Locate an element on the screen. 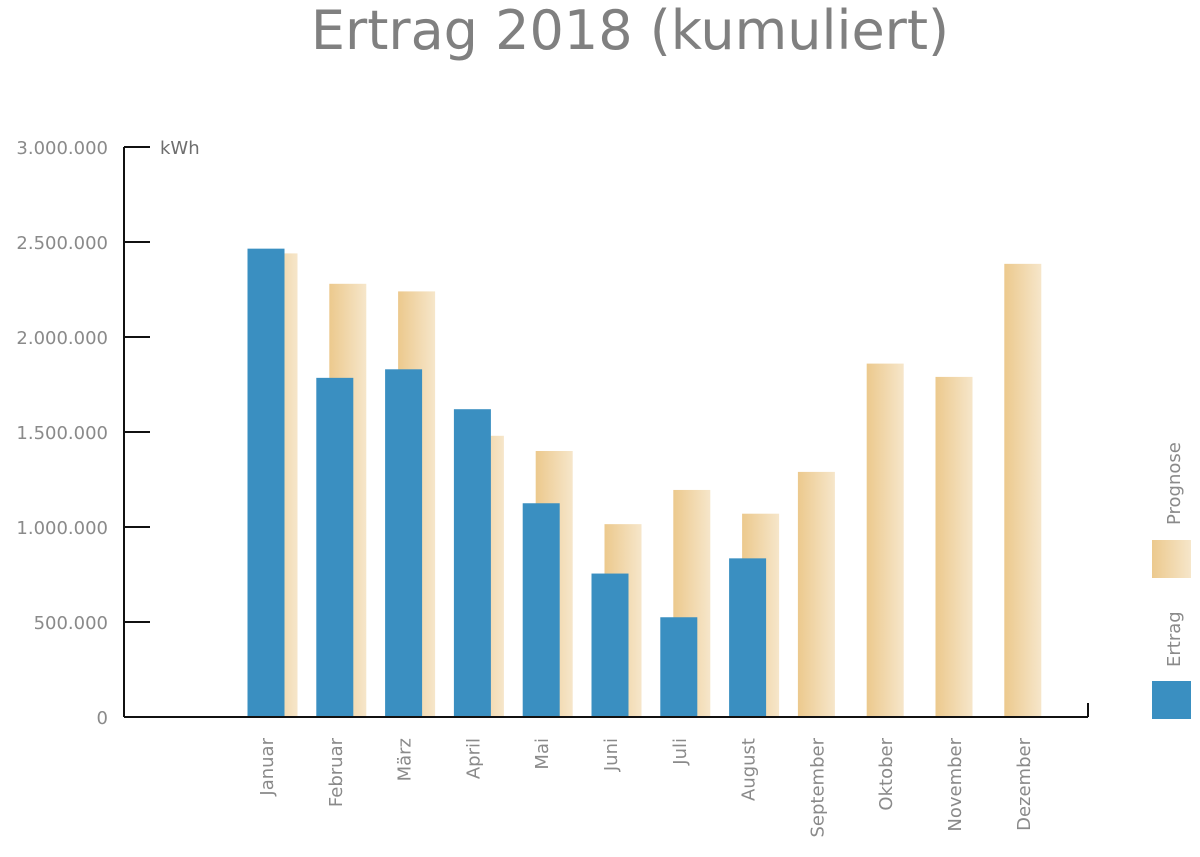  x-tick-label-7: August is located at coordinates (749, 769).